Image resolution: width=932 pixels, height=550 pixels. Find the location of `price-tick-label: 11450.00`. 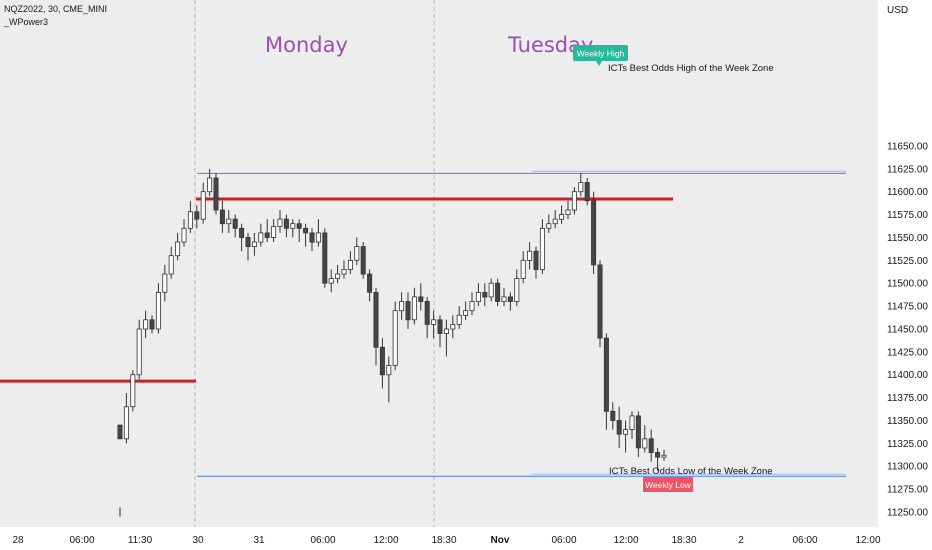

price-tick-label: 11450.00 is located at coordinates (907, 330).